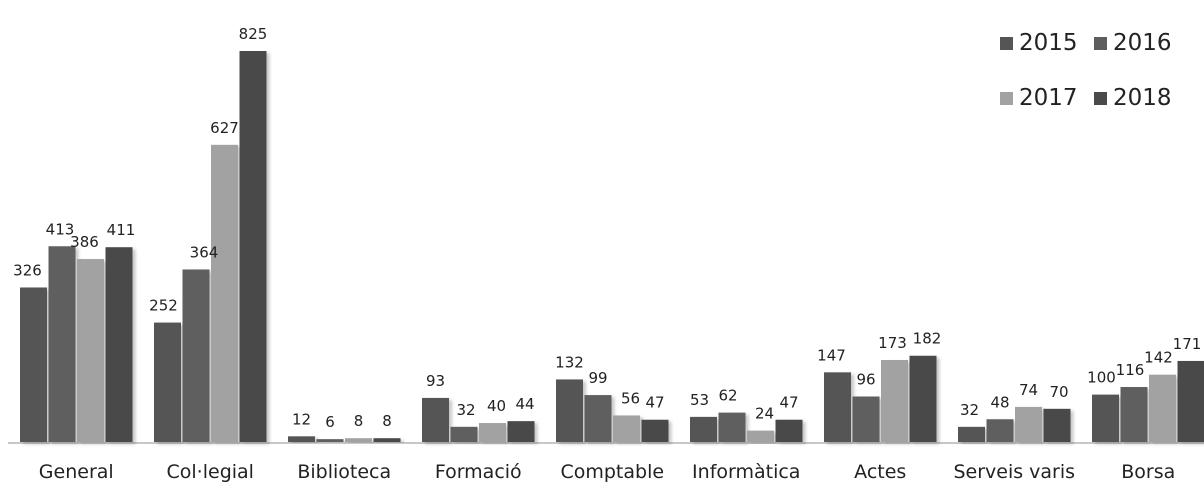 Image resolution: width=1204 pixels, height=488 pixels. Describe the element at coordinates (927, 339) in the screenshot. I see `value-label: 182` at that location.